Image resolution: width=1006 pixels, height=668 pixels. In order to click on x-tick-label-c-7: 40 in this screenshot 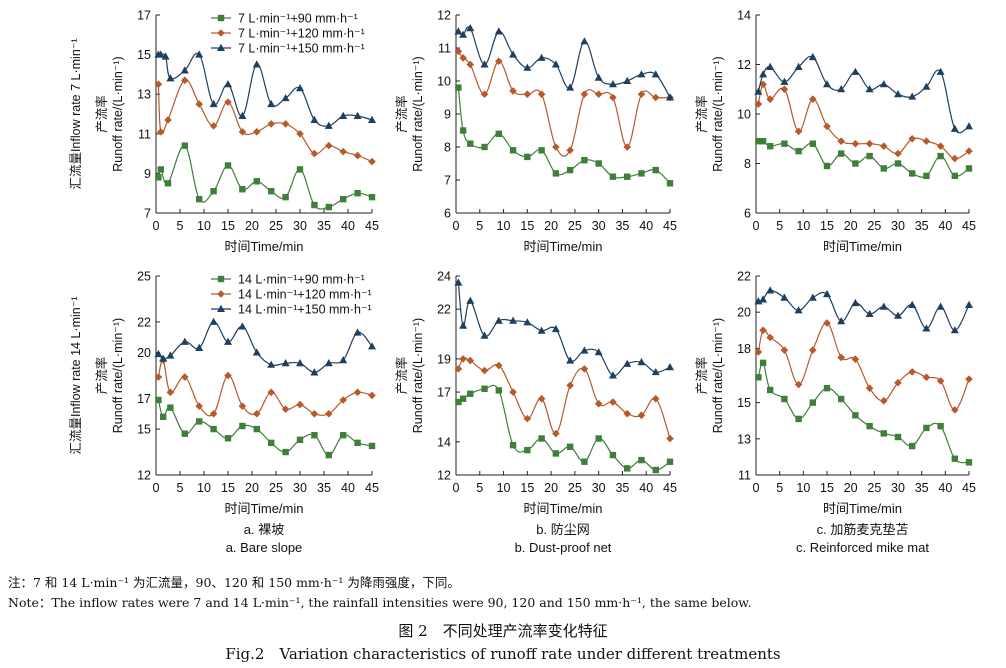, I will do `click(945, 226)`.